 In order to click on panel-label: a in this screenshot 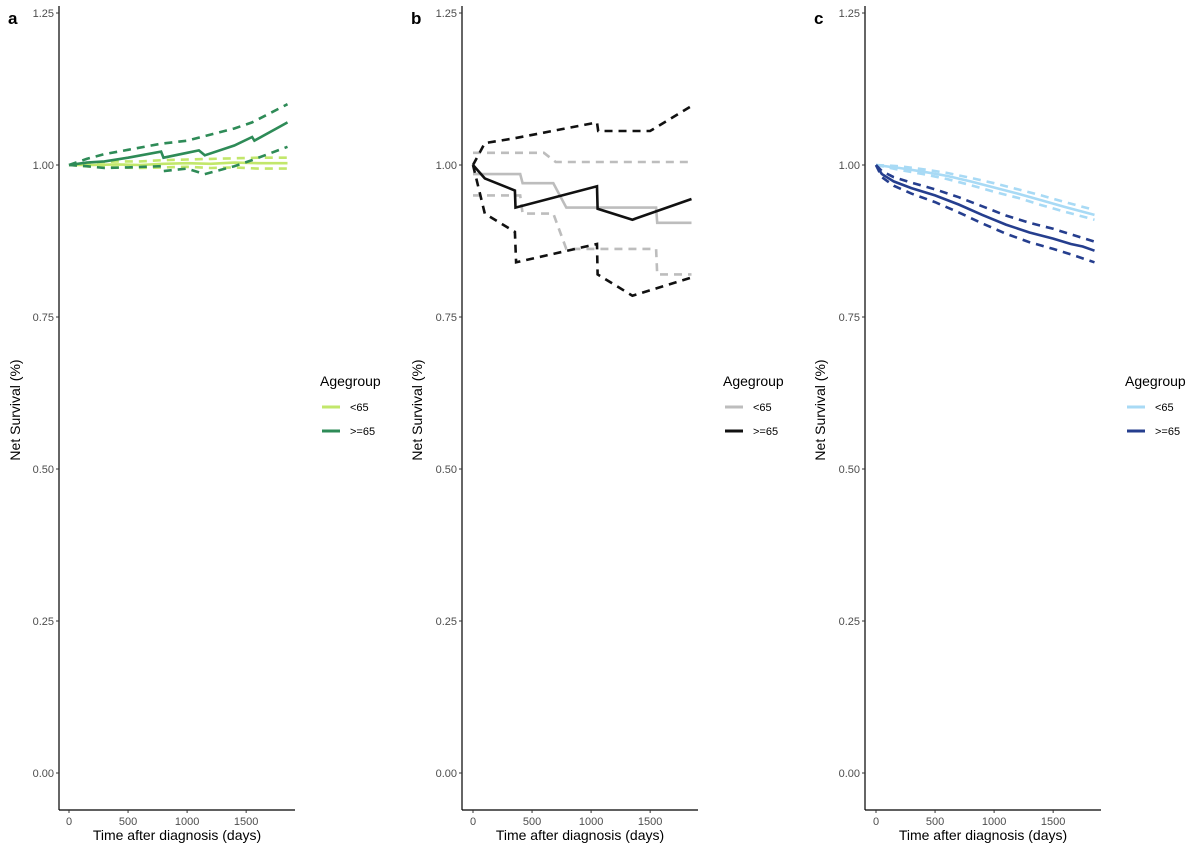, I will do `click(13, 18)`.